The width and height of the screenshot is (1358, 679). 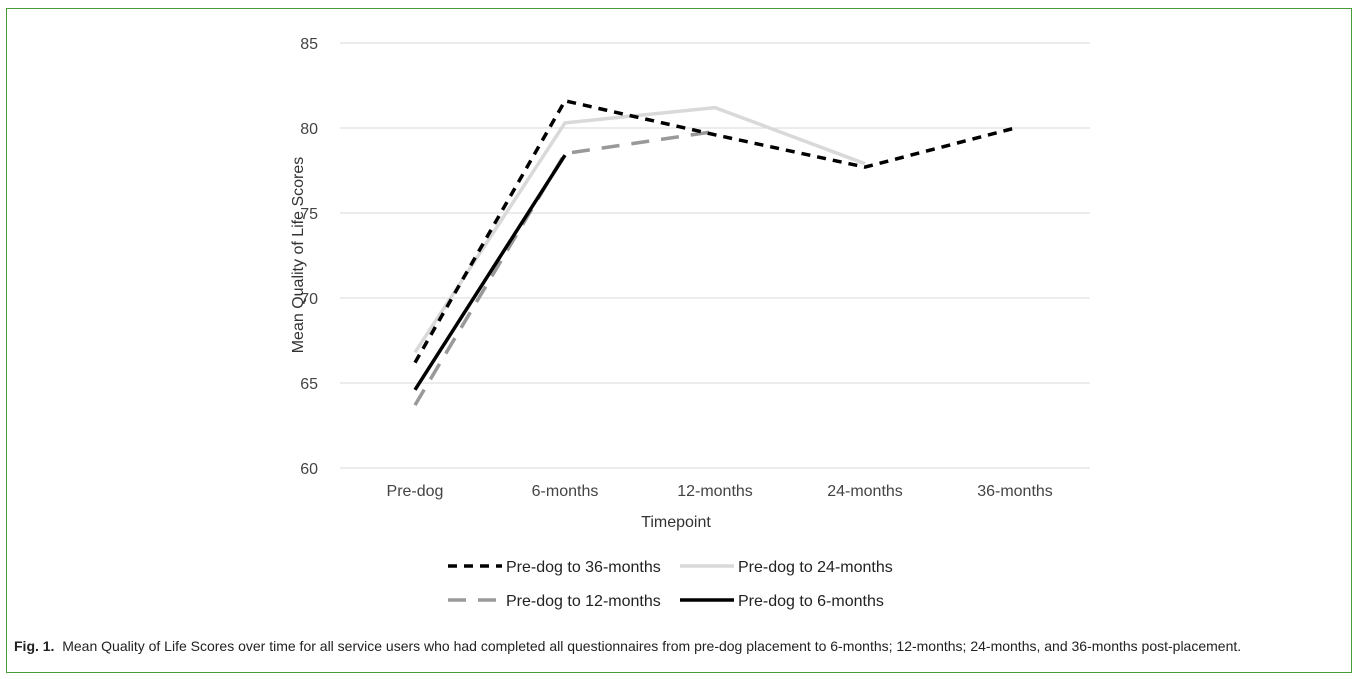 What do you see at coordinates (298, 255) in the screenshot?
I see `y-axis-title: Mean Quality of Life Scores` at bounding box center [298, 255].